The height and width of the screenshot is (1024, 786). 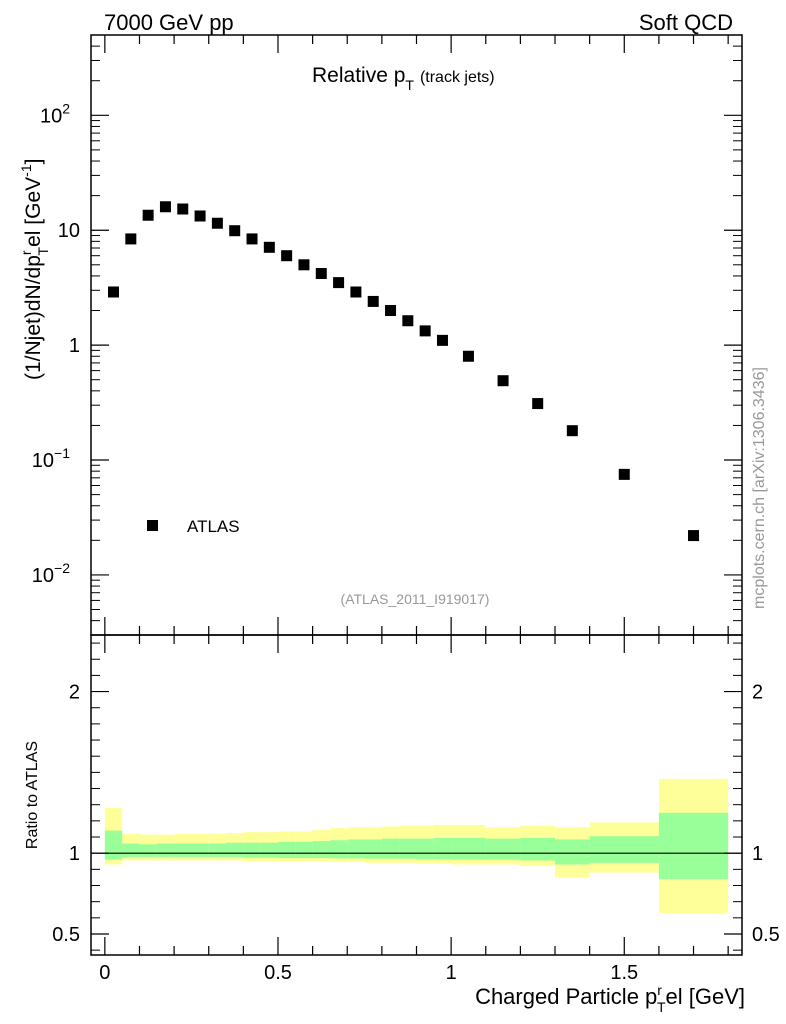 I want to click on y-tick-base: 1, so click(x=74, y=346).